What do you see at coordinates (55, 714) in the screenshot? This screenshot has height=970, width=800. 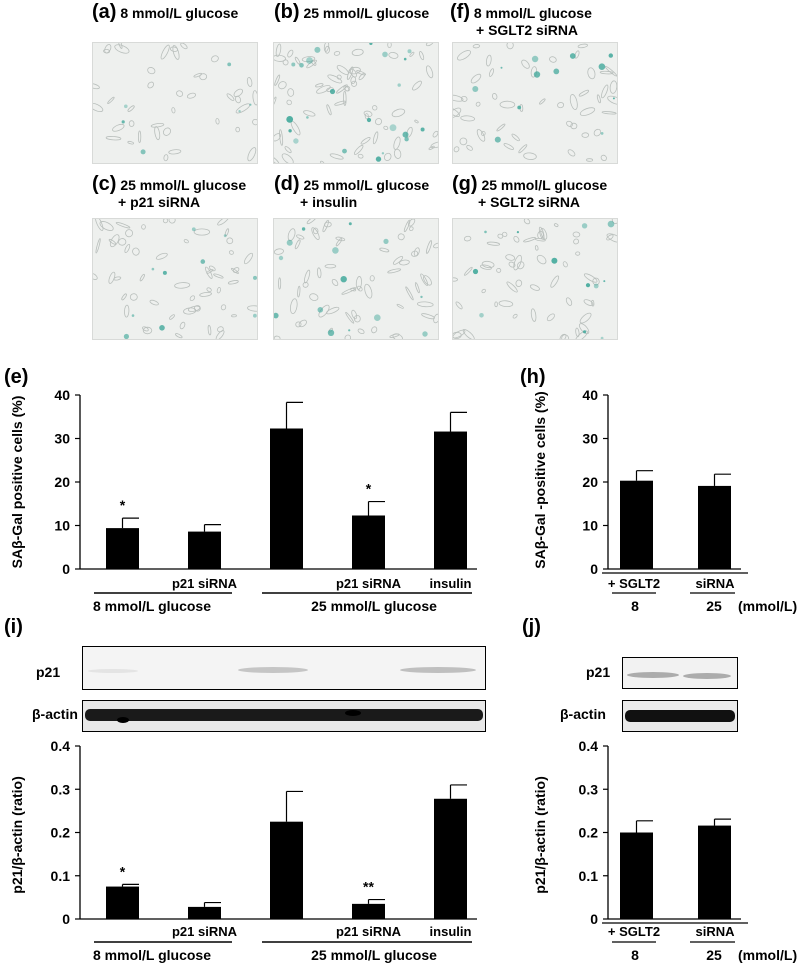 I see `blot-i-row2-label: β-actin` at bounding box center [55, 714].